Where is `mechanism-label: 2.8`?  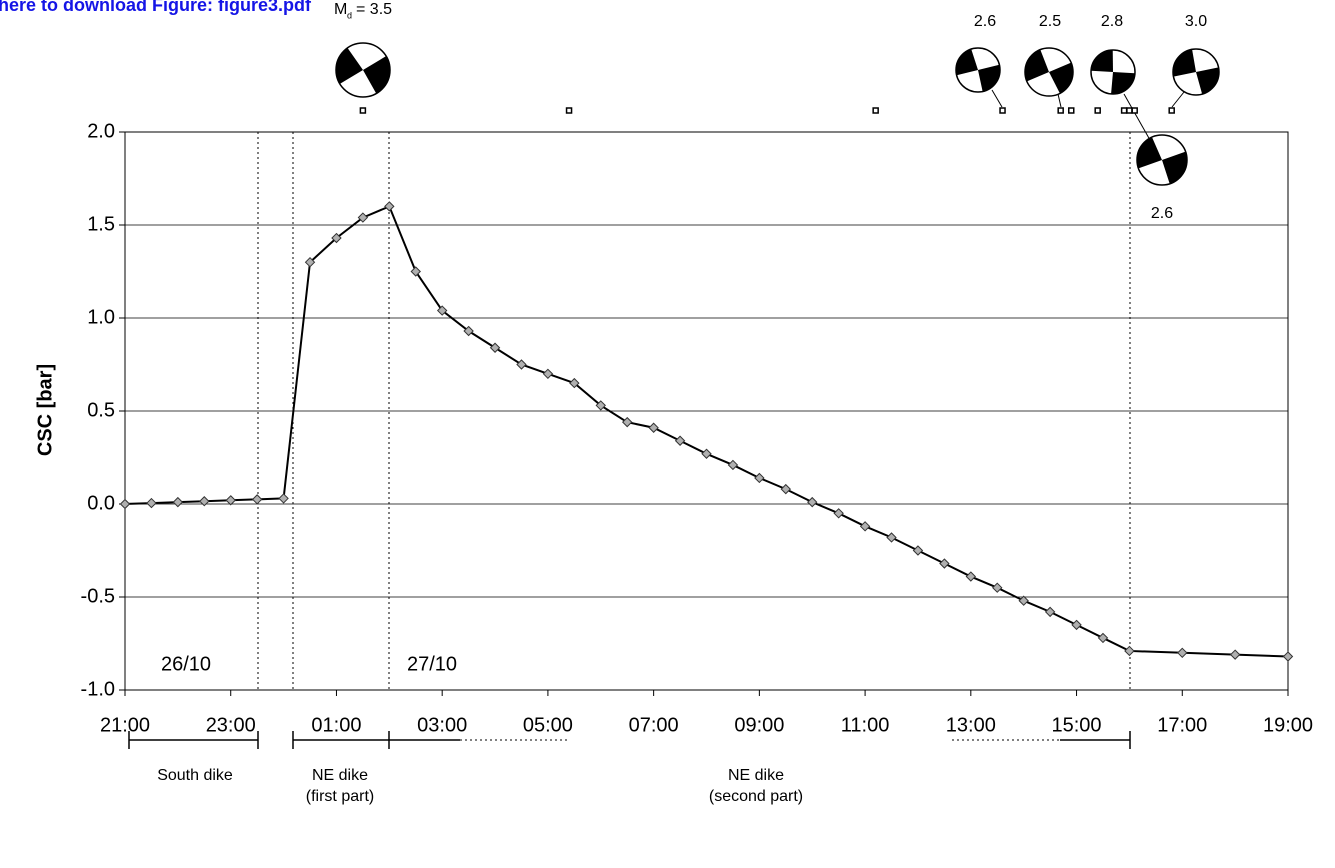 mechanism-label: 2.8 is located at coordinates (1112, 21).